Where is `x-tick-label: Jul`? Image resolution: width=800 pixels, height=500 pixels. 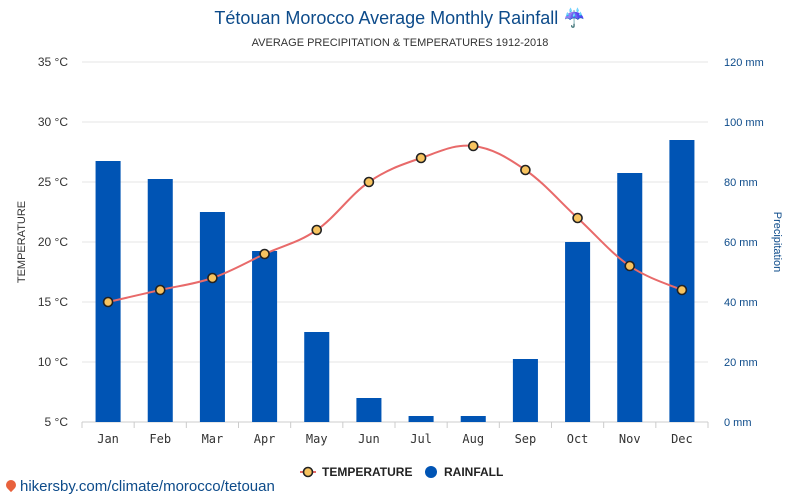 x-tick-label: Jul is located at coordinates (421, 439).